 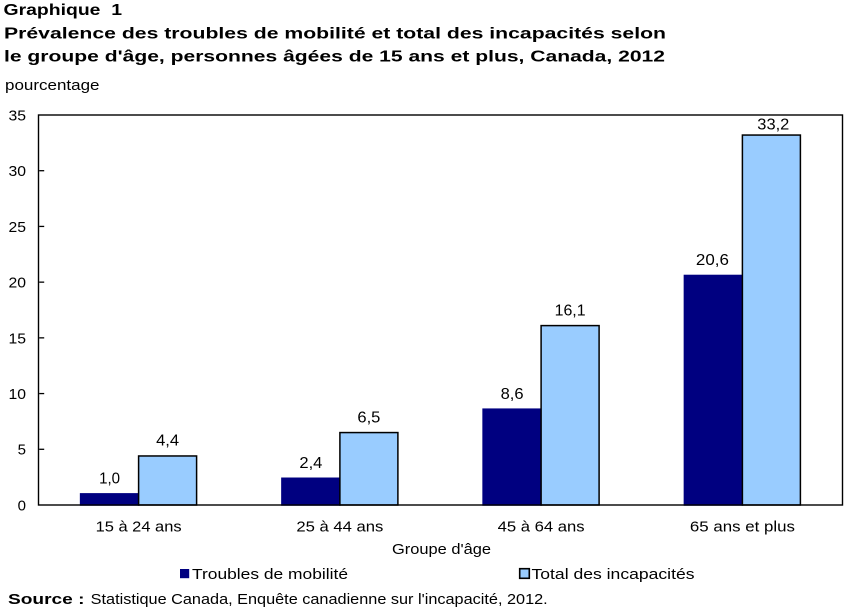 What do you see at coordinates (310, 463) in the screenshot?
I see `svg-text: 2,4` at bounding box center [310, 463].